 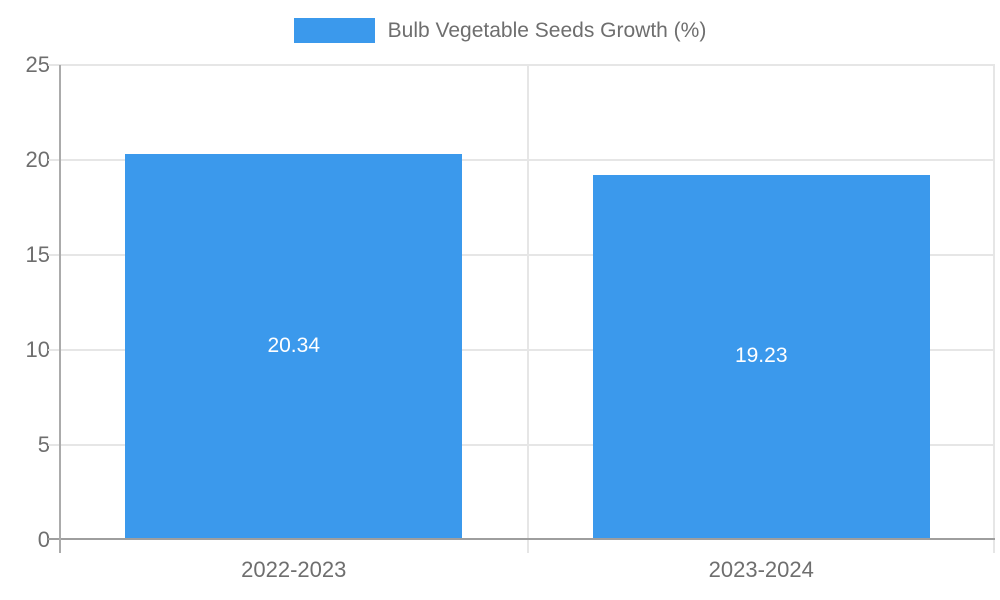 I want to click on y-tick-label: 10, so click(x=37, y=349).